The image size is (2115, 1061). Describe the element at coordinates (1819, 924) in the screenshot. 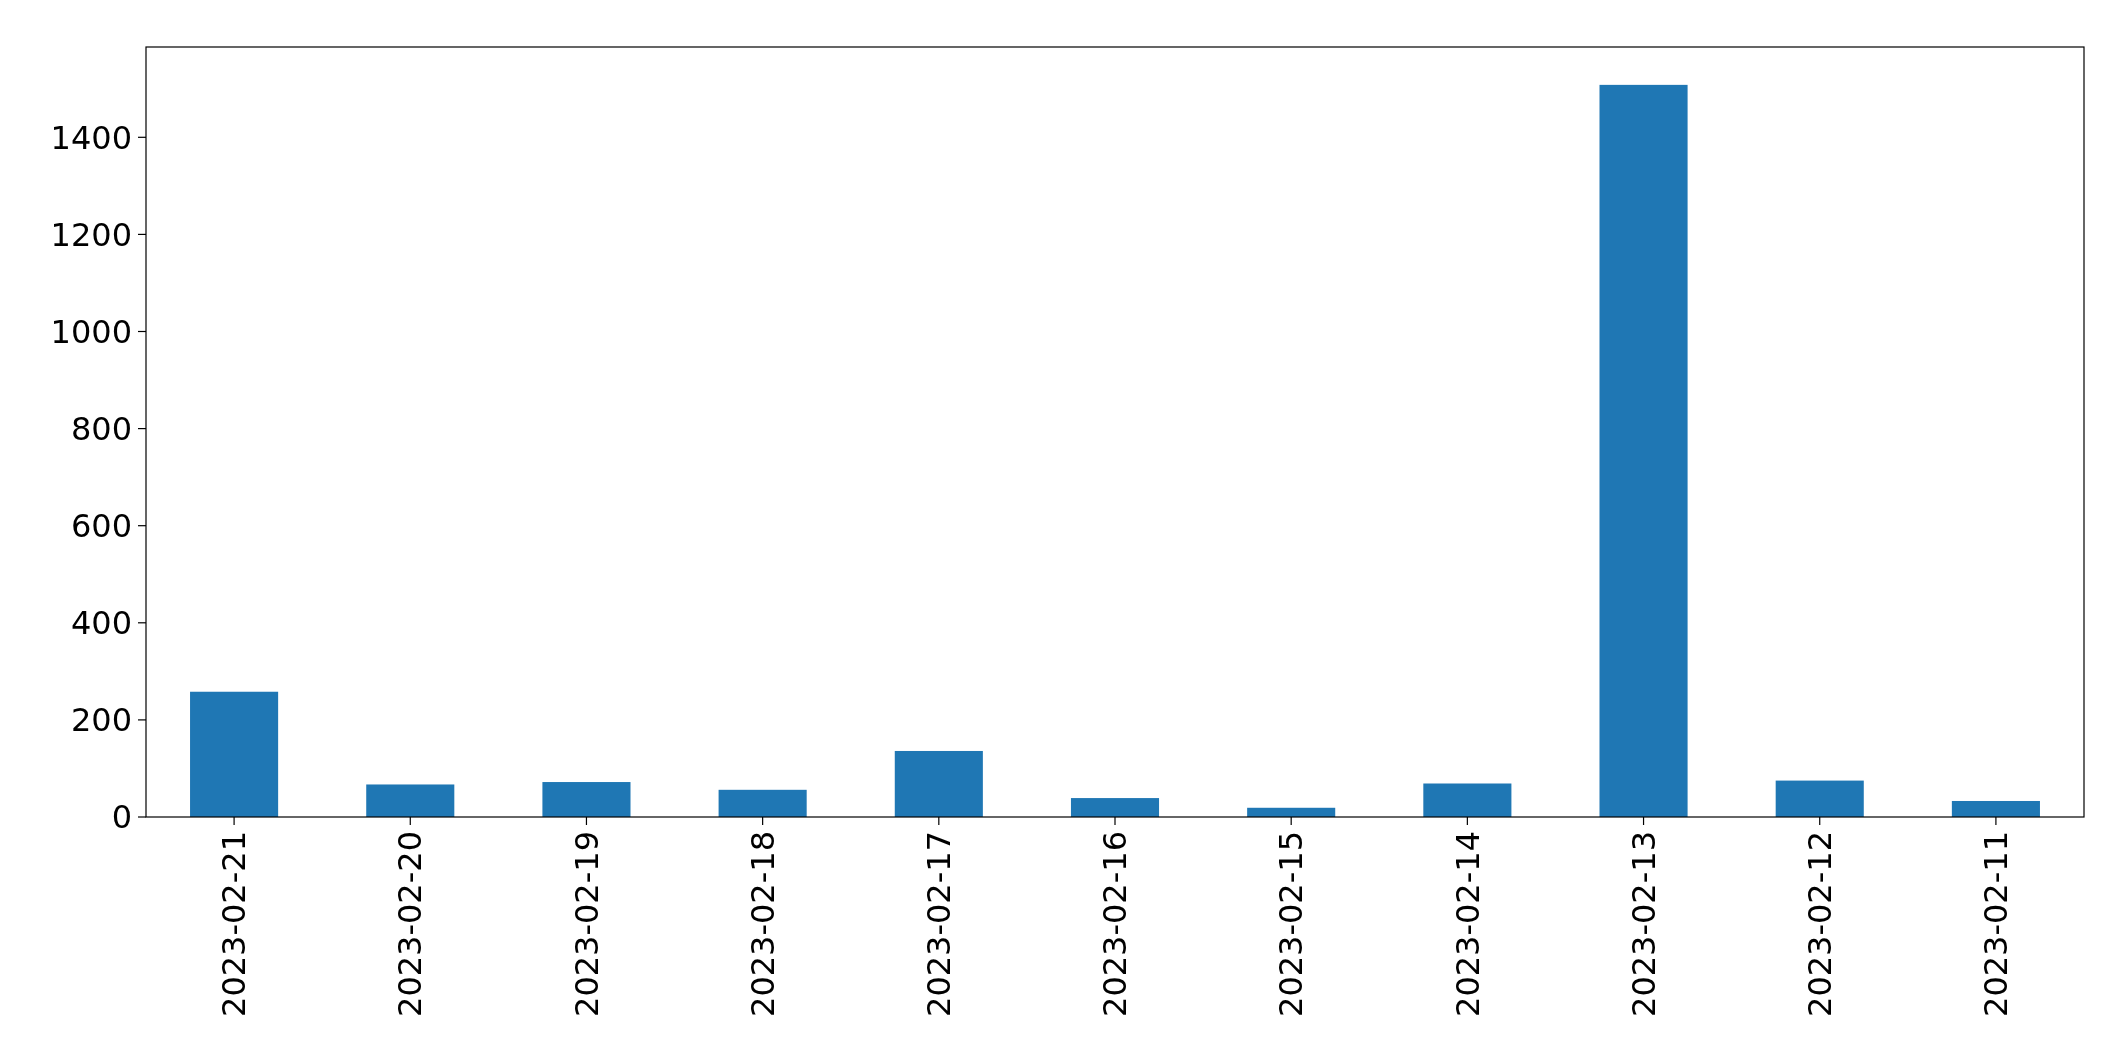

I see `x-tick-label: 2023-02-12` at that location.